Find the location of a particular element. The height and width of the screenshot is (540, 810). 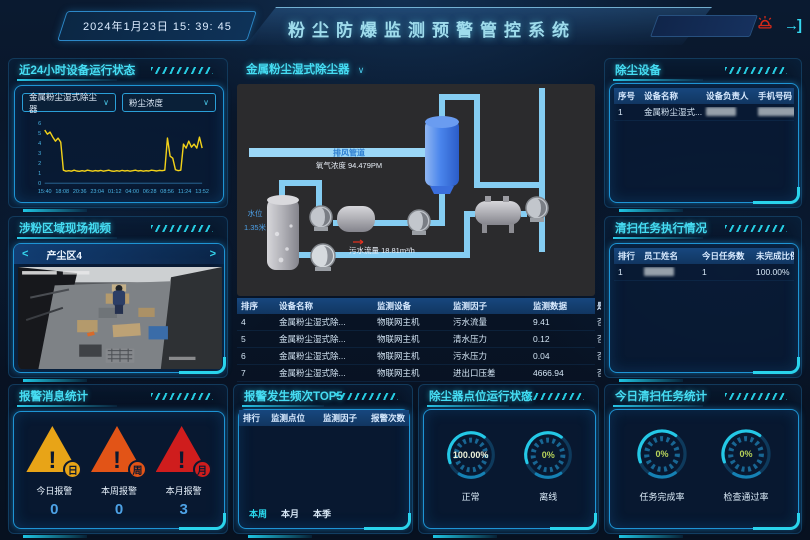

panel-dust-area-video: 涉粉区域现场视频 < 产尘区4 > is located at coordinates (118, 299).